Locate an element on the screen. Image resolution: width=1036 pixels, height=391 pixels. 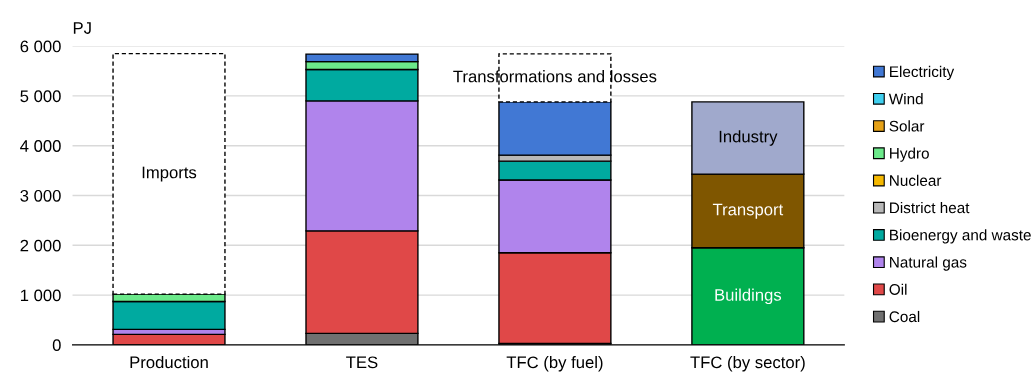
legend-label: Nuclear is located at coordinates (916, 180).